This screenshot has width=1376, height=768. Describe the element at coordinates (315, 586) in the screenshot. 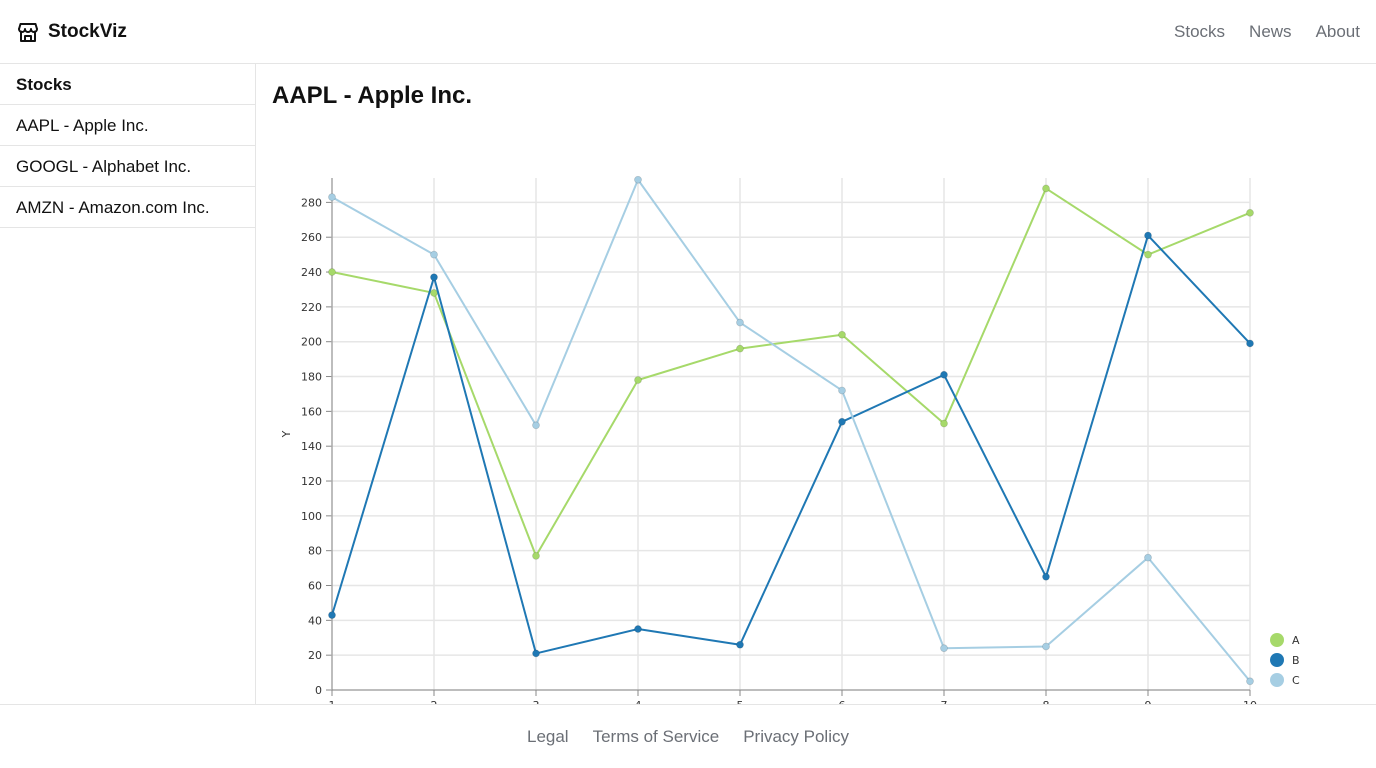

I see `y-tick-label: 60` at that location.